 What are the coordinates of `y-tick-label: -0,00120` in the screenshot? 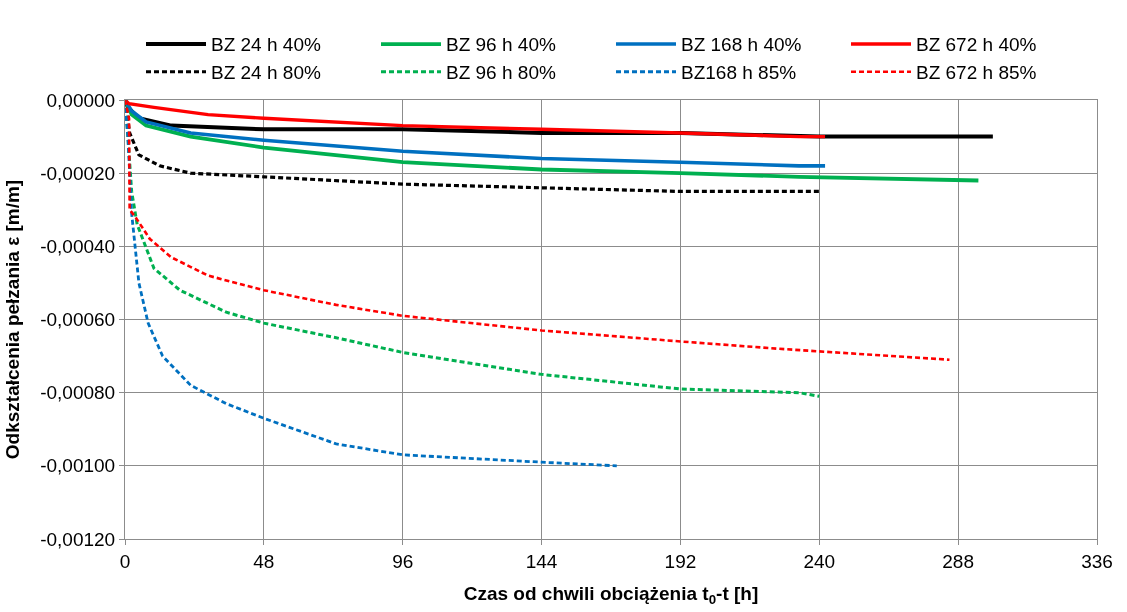 It's located at (78, 539).